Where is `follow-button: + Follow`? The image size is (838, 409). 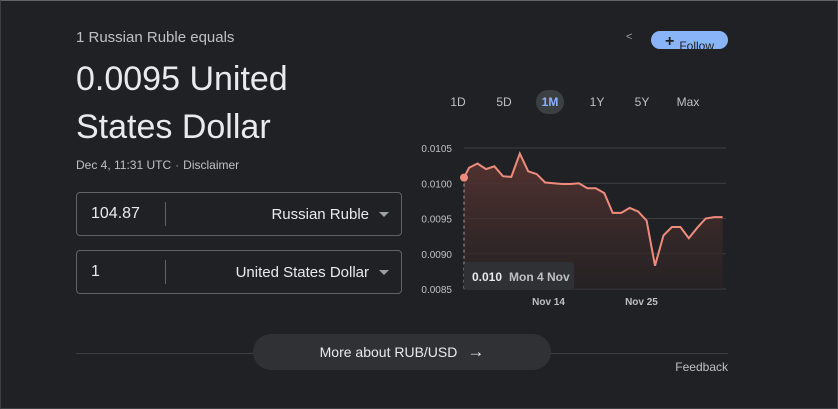
follow-button: + Follow is located at coordinates (689, 40).